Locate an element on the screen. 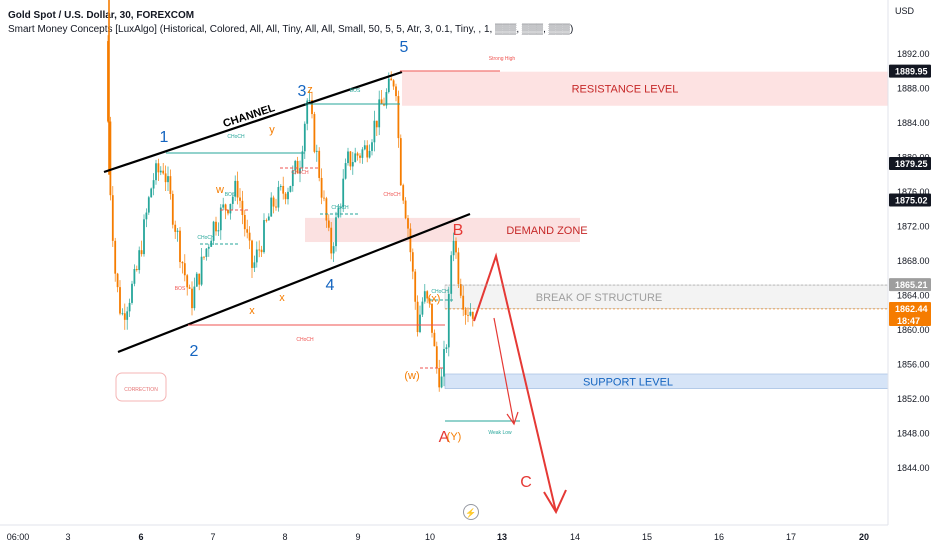 This screenshot has height=550, width=932. chart-title: Gold Spot / U.S. Dollar, 30, FOREXCOM is located at coordinates (101, 15).